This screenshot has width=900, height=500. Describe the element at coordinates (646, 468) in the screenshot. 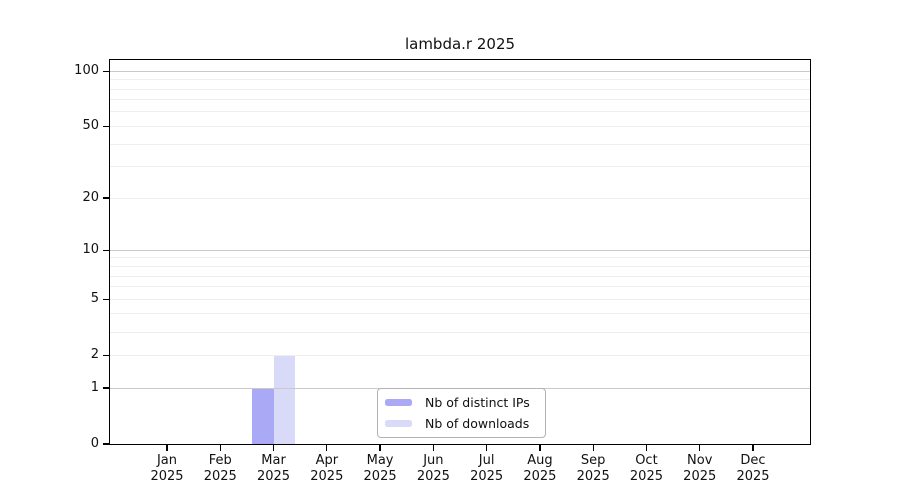

I see `x-tick-label-oct-2025: Oct 2025` at that location.